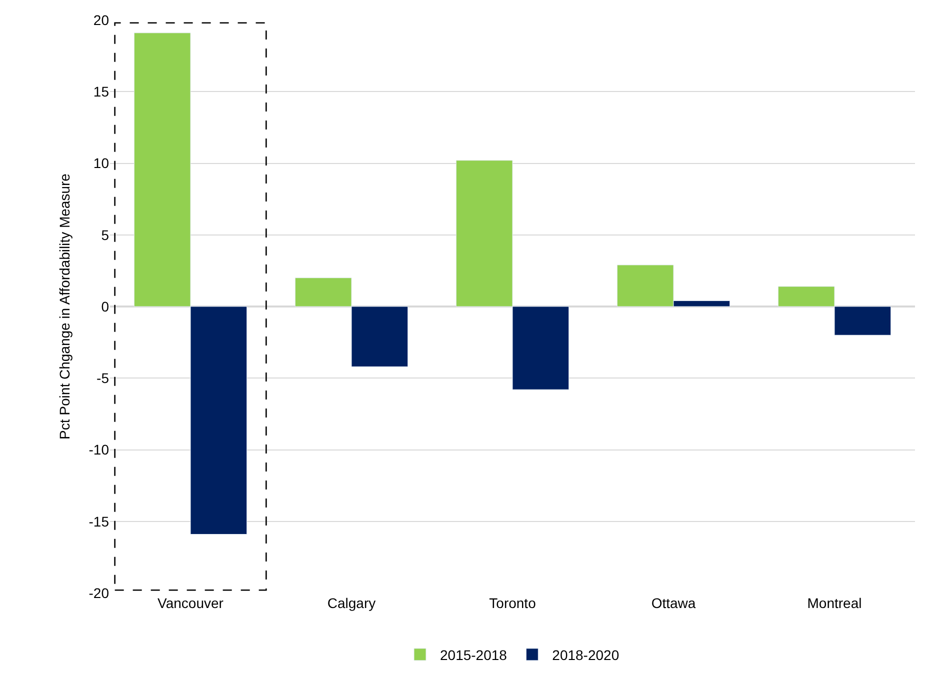 The height and width of the screenshot is (683, 935). What do you see at coordinates (834, 603) in the screenshot?
I see `x-tick-label: Montreal` at bounding box center [834, 603].